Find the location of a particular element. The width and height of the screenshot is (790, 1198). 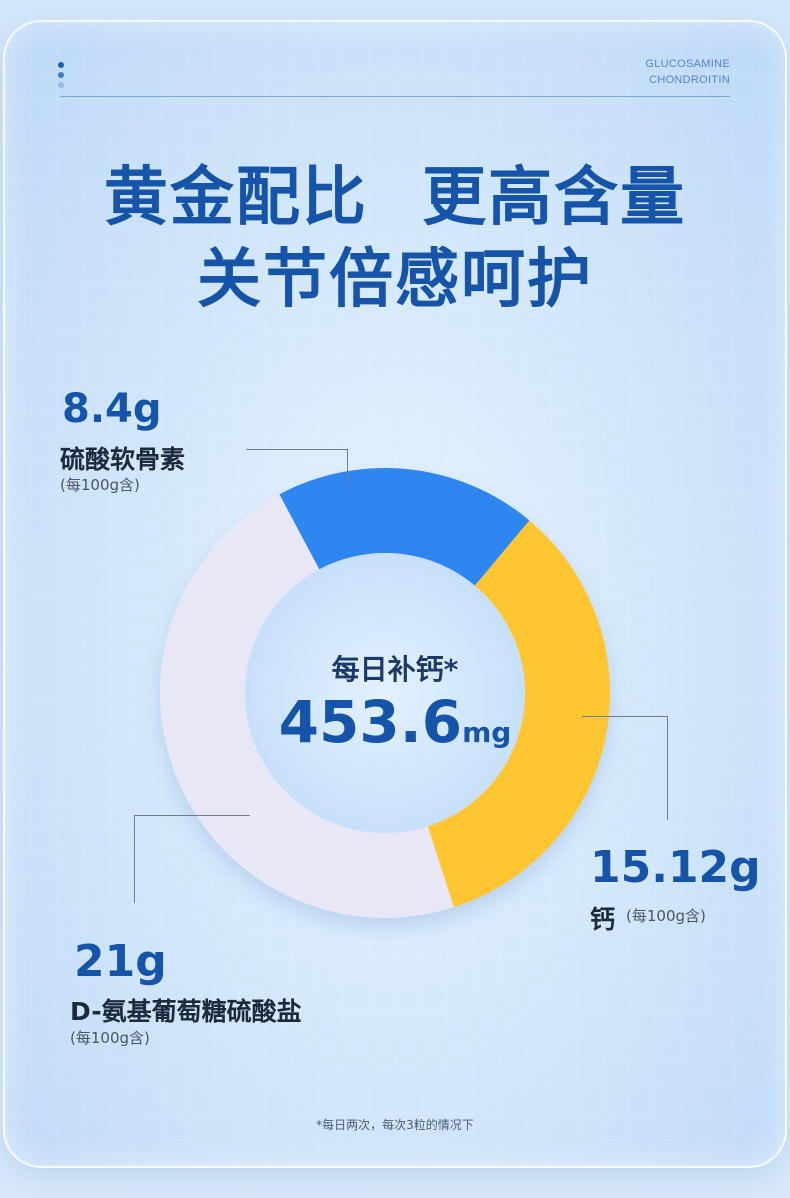

glucosamine-value: 21g is located at coordinates (120, 961).